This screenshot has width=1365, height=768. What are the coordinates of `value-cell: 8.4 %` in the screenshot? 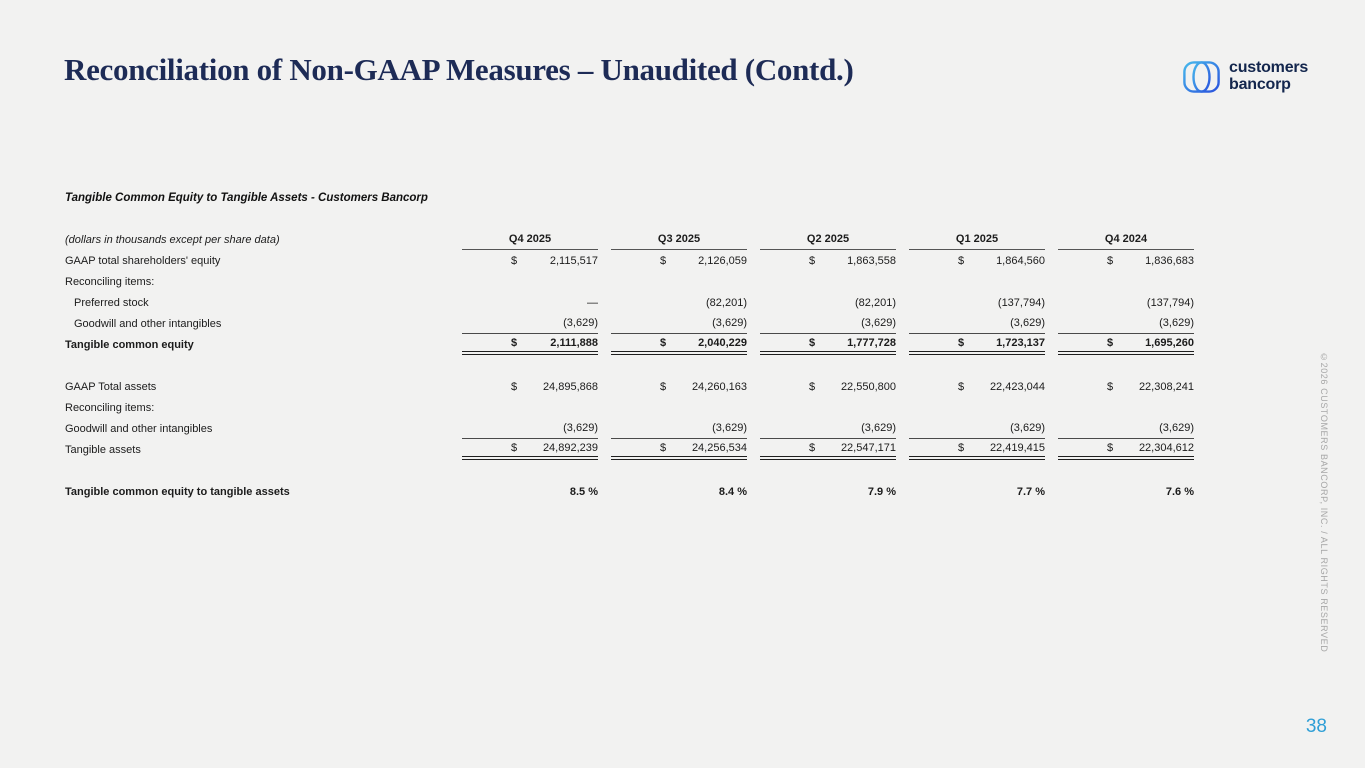 It's located at (679, 491).